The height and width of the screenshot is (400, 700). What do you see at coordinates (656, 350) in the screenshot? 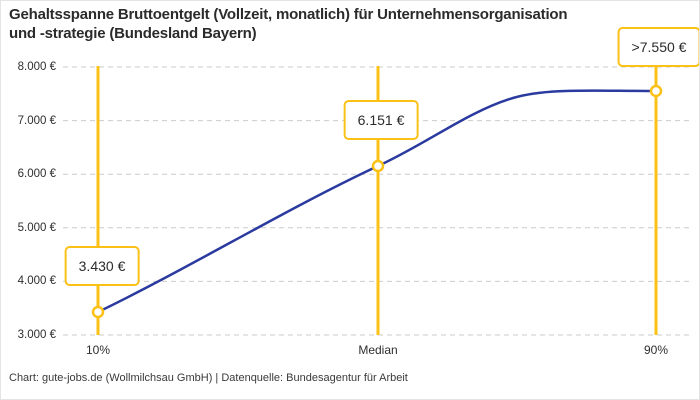
I see `x-tick-label: 90%` at bounding box center [656, 350].